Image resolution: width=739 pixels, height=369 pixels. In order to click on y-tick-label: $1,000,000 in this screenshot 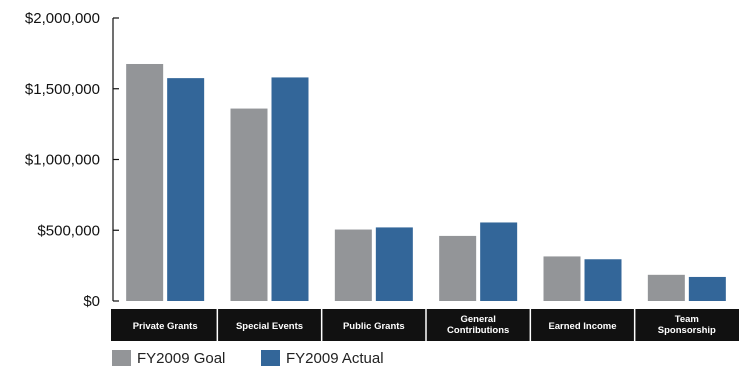, I will do `click(62, 160)`.